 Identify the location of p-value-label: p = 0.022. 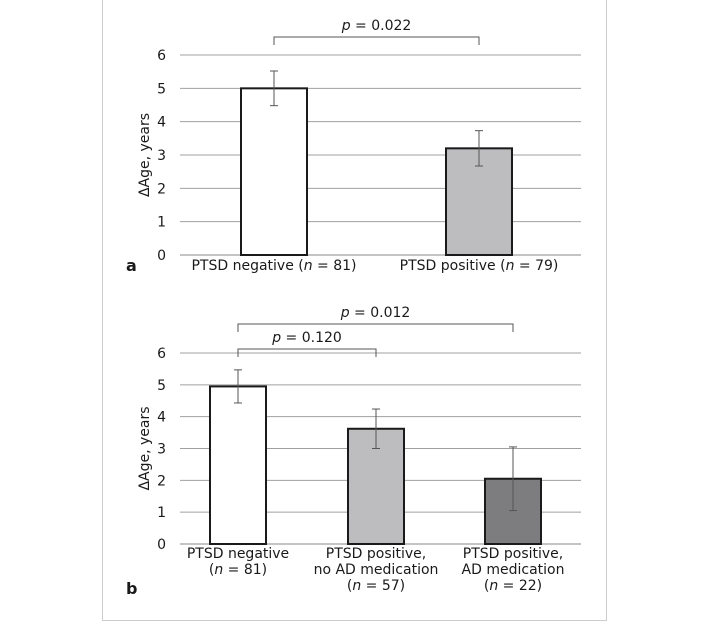
(376, 26).